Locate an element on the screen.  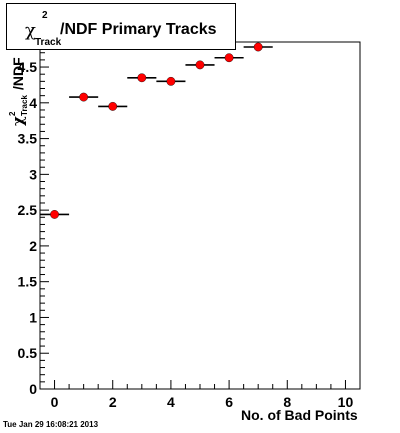
y-label-sub: Track is located at coordinates (24, 105).